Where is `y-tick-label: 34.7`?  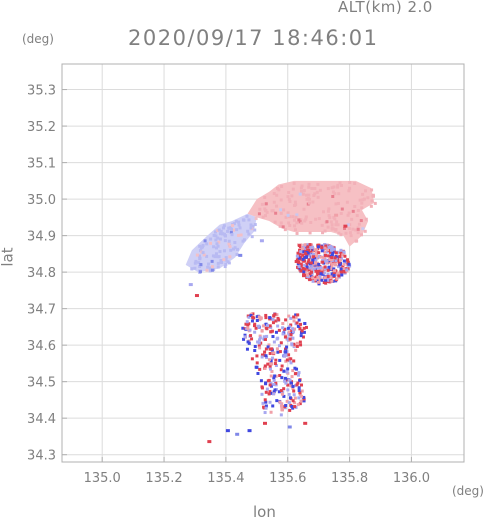 y-tick-label: 34.7 is located at coordinates (41, 310).